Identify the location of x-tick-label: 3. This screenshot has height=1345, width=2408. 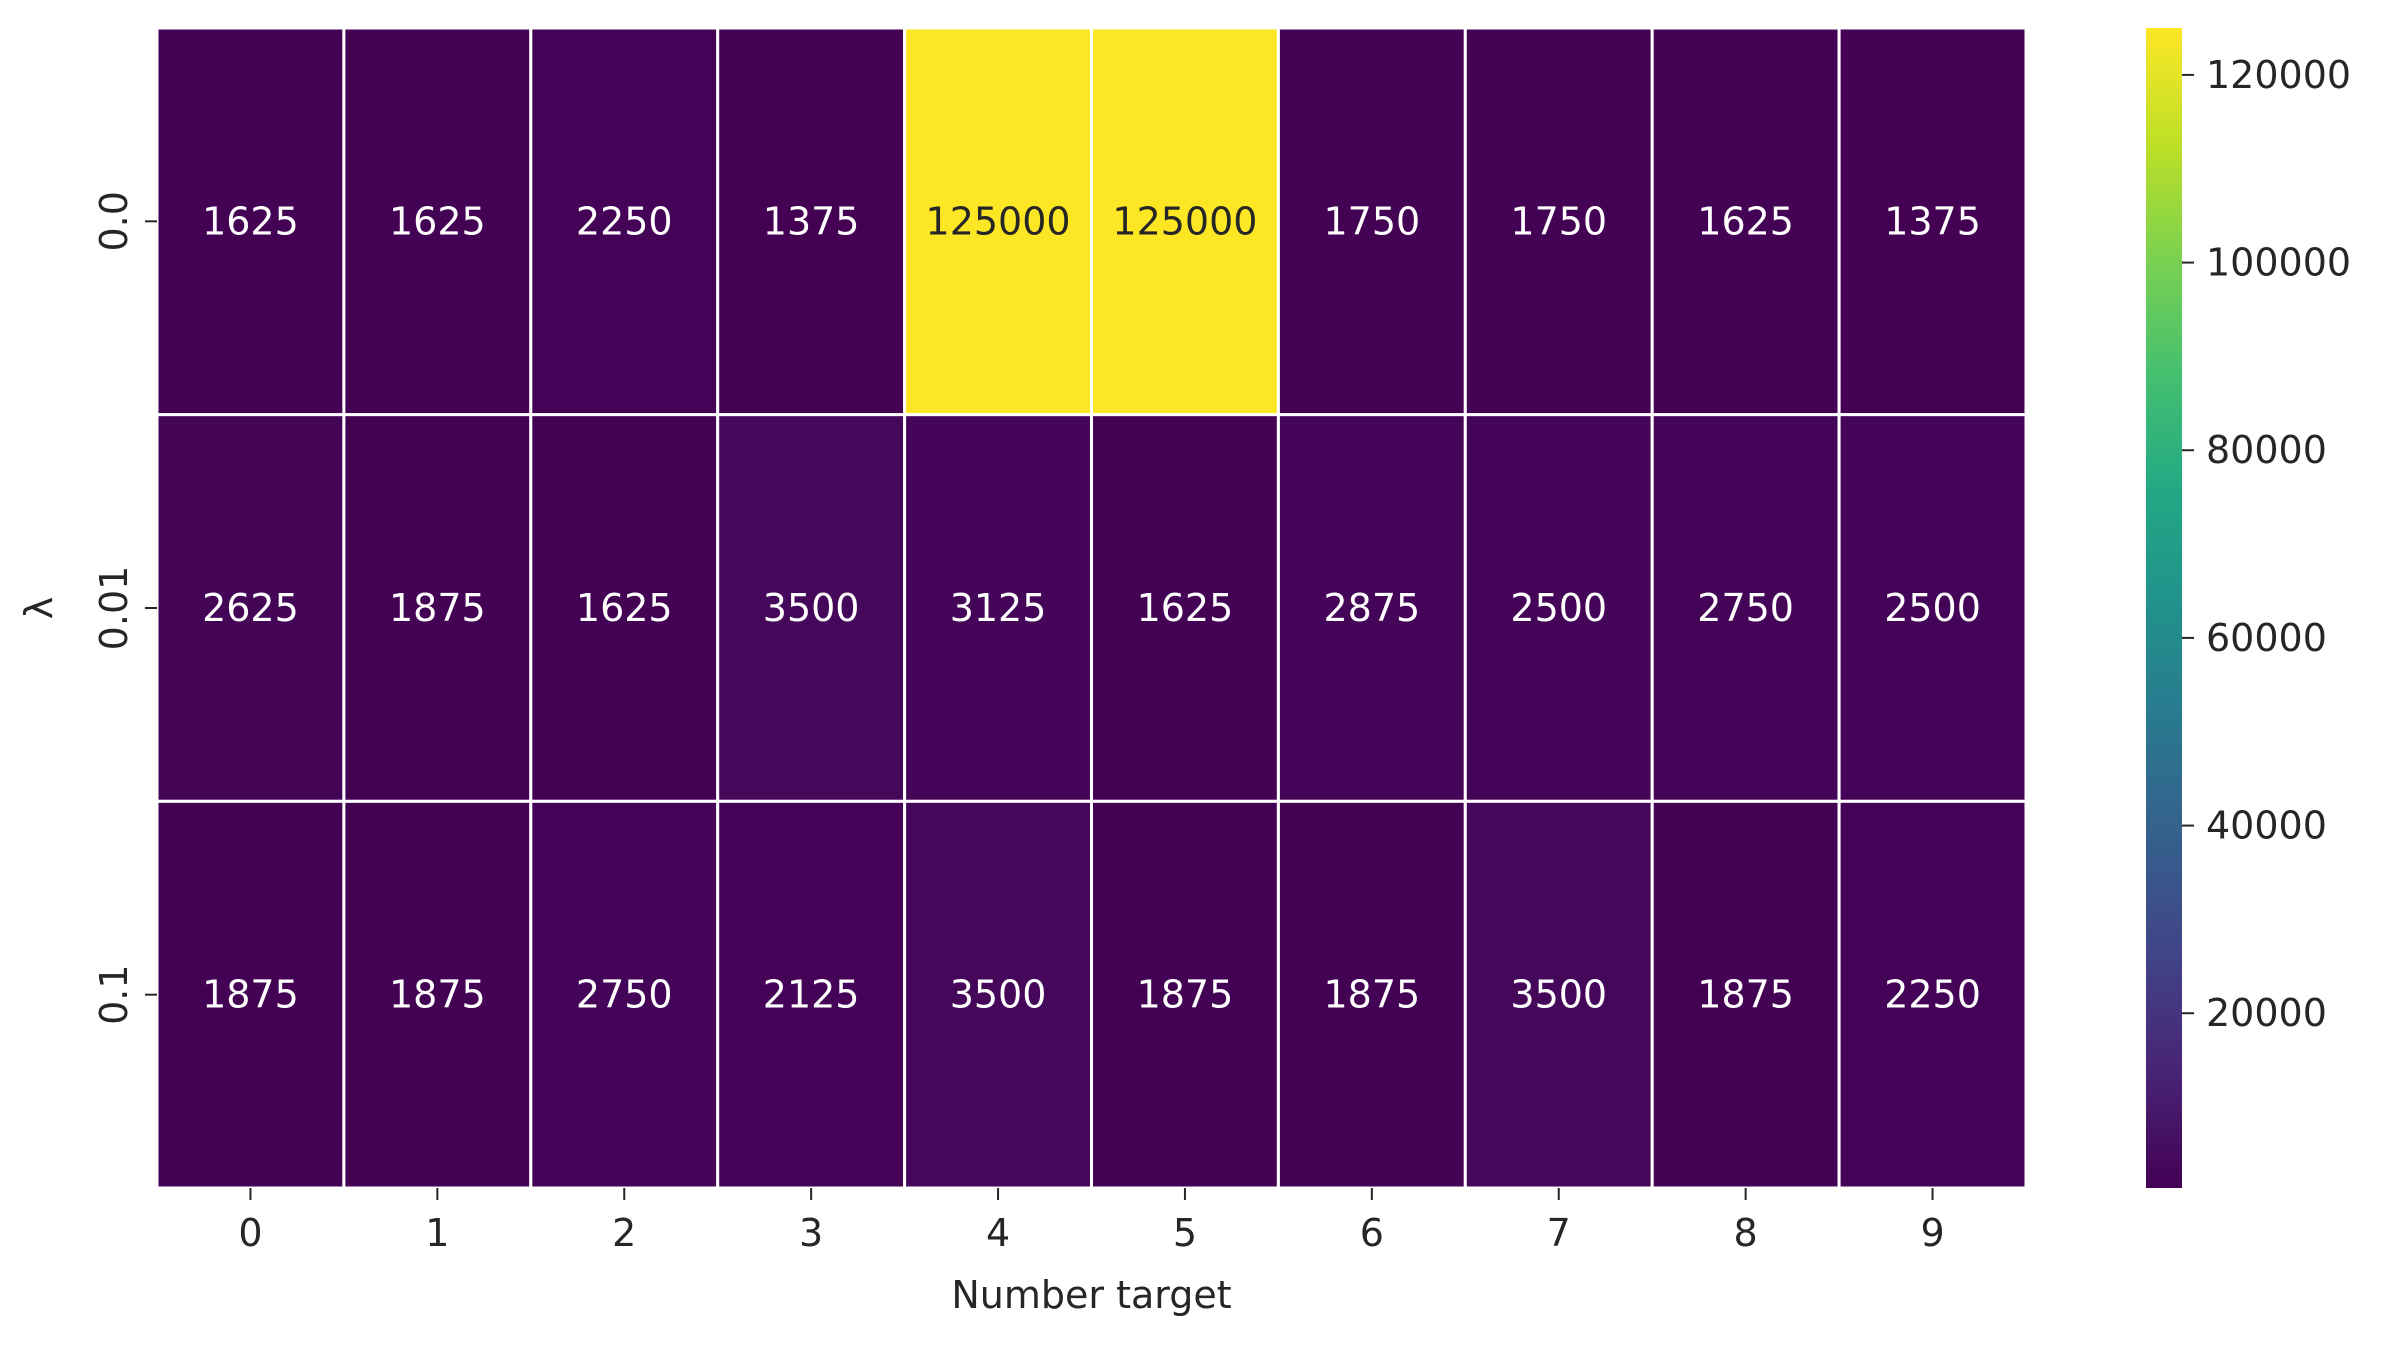
(811, 1233).